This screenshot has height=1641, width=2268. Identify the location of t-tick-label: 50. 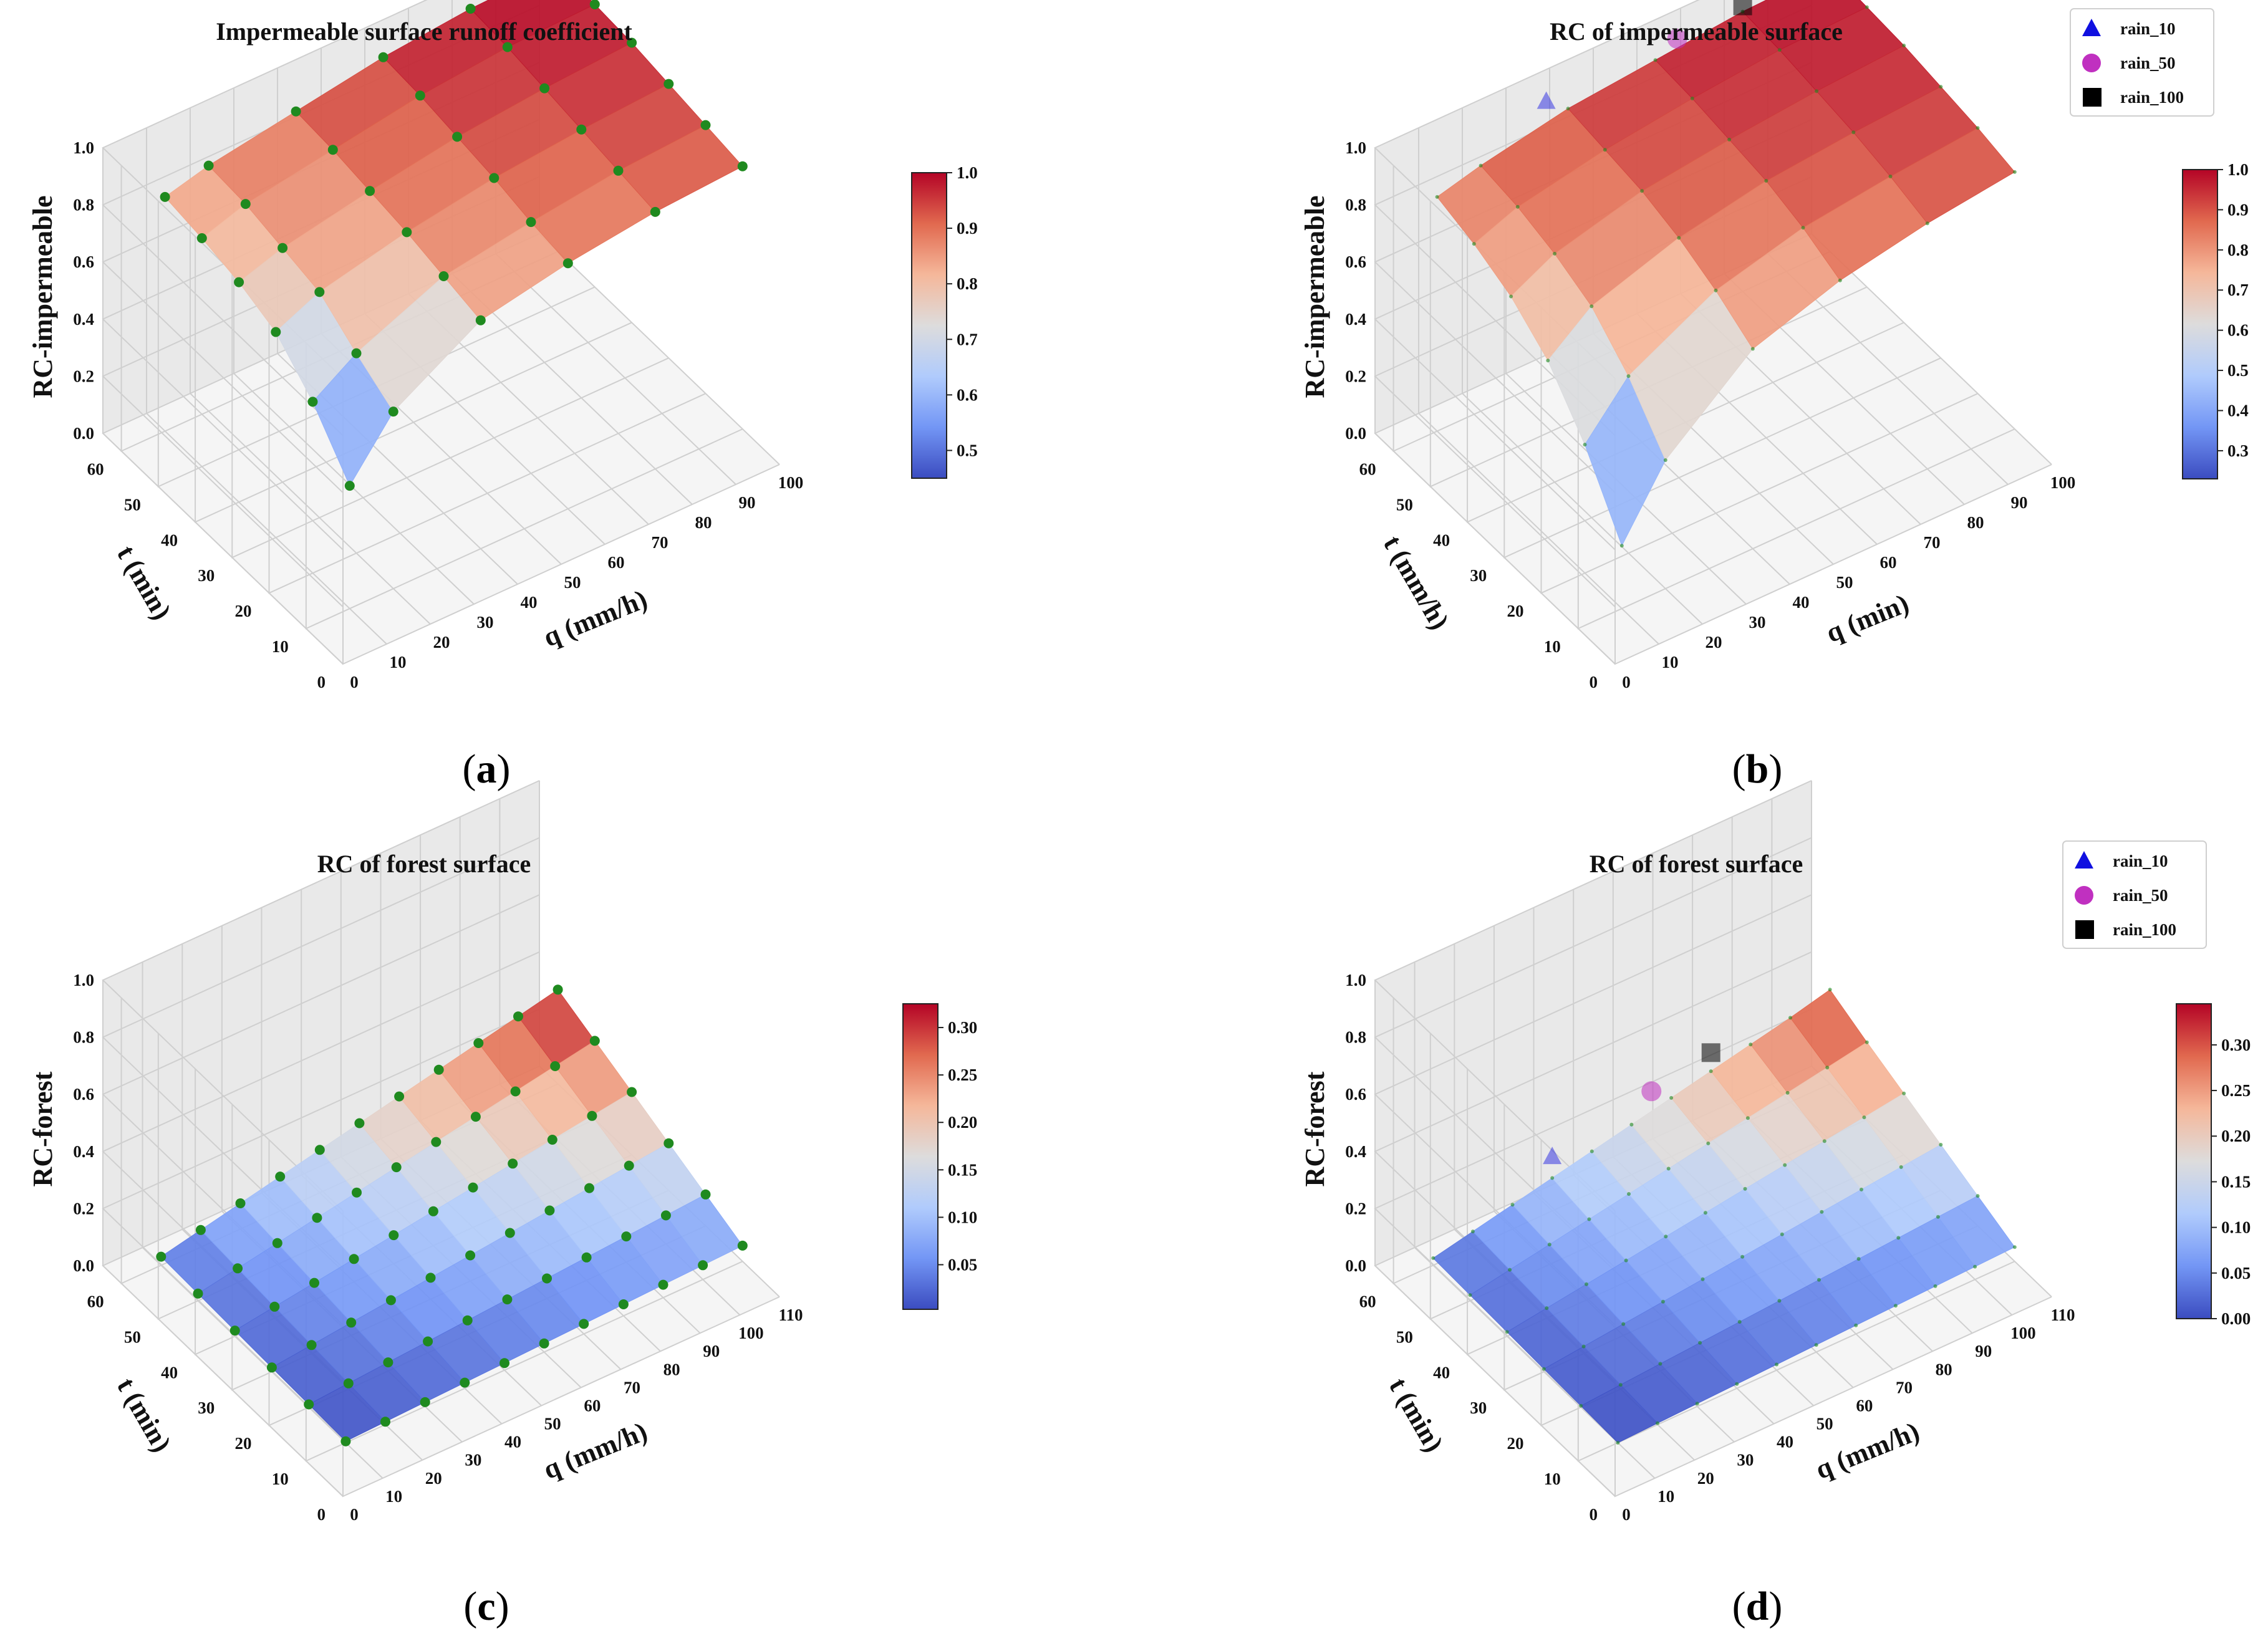
(1404, 504).